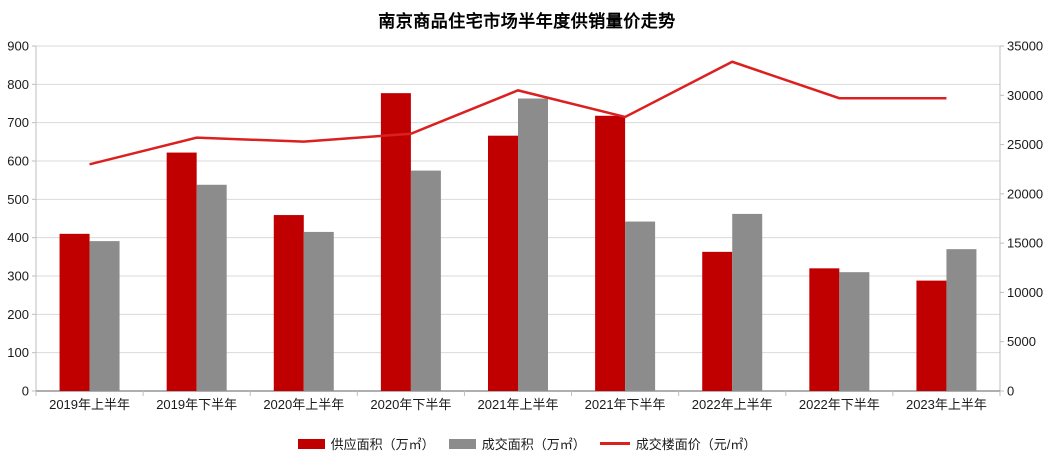 The width and height of the screenshot is (1054, 460). Describe the element at coordinates (614, 443) in the screenshot. I see `legend-line-swatch-icon` at that location.